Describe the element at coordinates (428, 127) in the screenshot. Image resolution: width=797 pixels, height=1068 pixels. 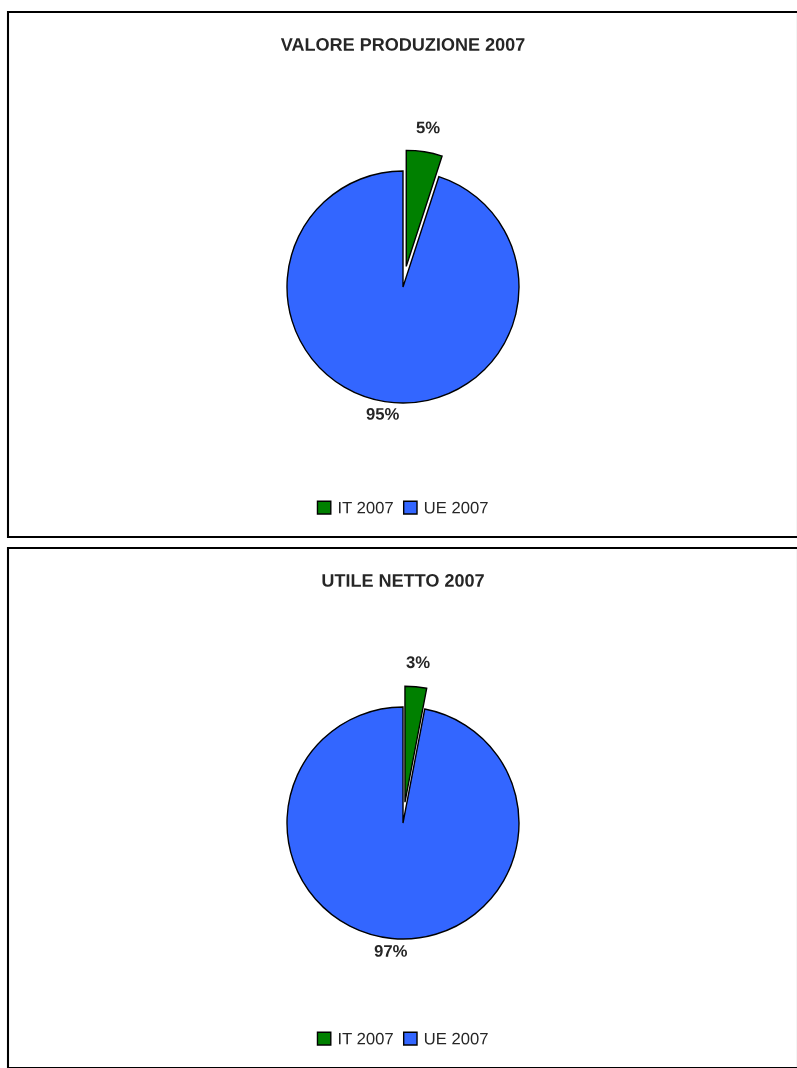
I see `data-label: 5%` at that location.